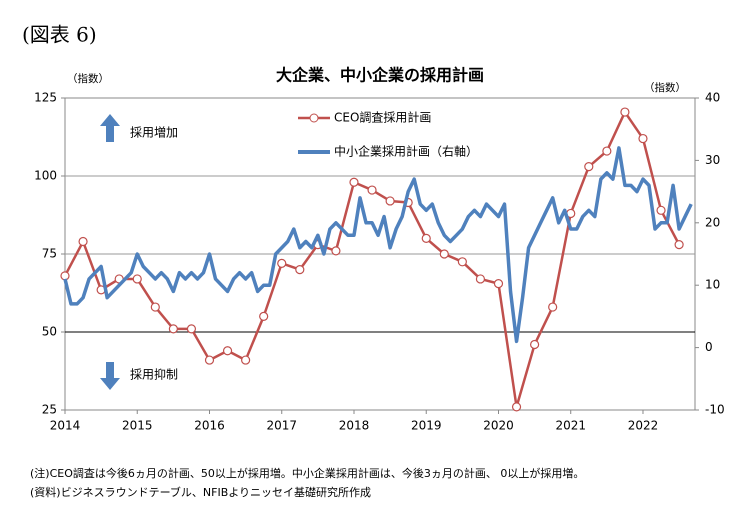 The width and height of the screenshot is (753, 529). Describe the element at coordinates (59, 35) in the screenshot. I see `figure-header: (図表 6)` at that location.